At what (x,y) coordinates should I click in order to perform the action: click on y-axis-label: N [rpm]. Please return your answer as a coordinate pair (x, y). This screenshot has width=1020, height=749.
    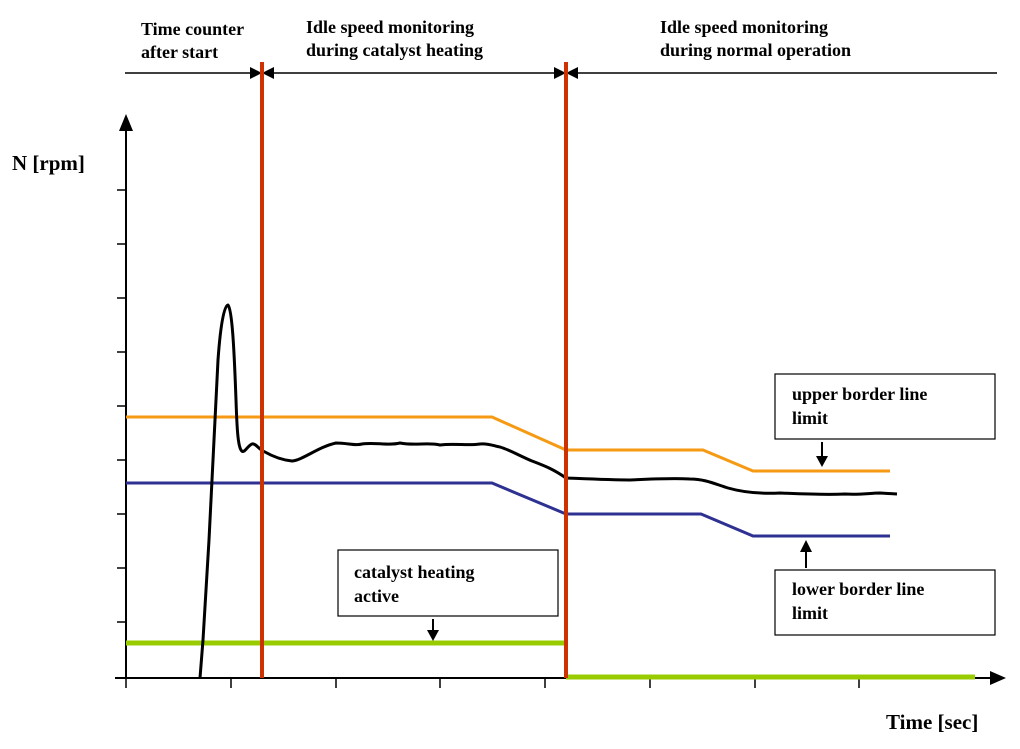
    Looking at the image, I should click on (48, 163).